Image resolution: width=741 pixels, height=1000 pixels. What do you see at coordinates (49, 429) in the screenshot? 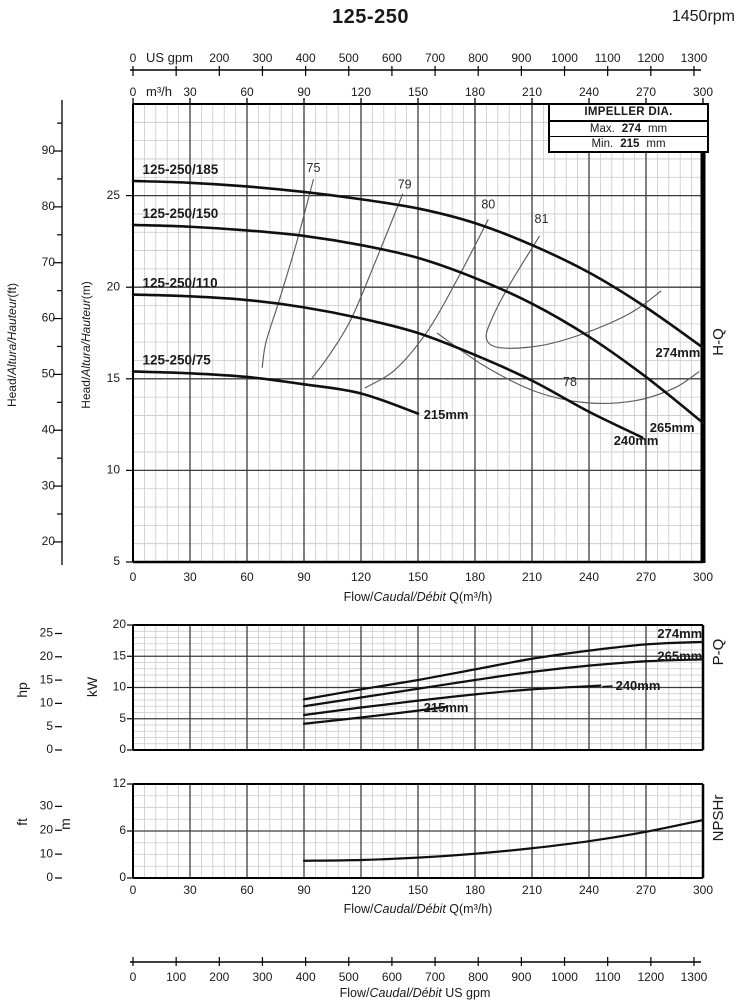
I see `head-ft-tick-label: 40` at bounding box center [49, 429].